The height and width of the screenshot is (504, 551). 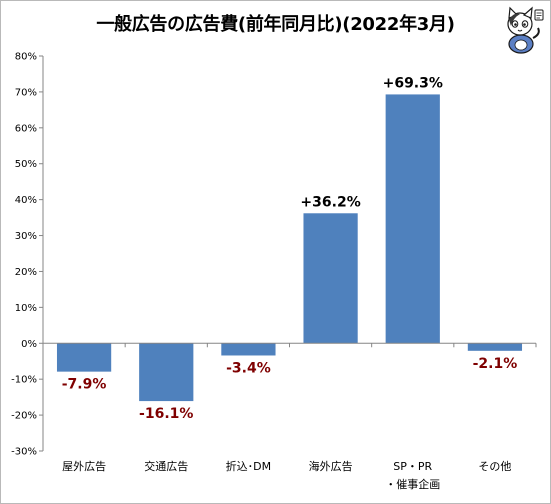 What do you see at coordinates (26, 57) in the screenshot?
I see `y-tick-label: 80%` at bounding box center [26, 57].